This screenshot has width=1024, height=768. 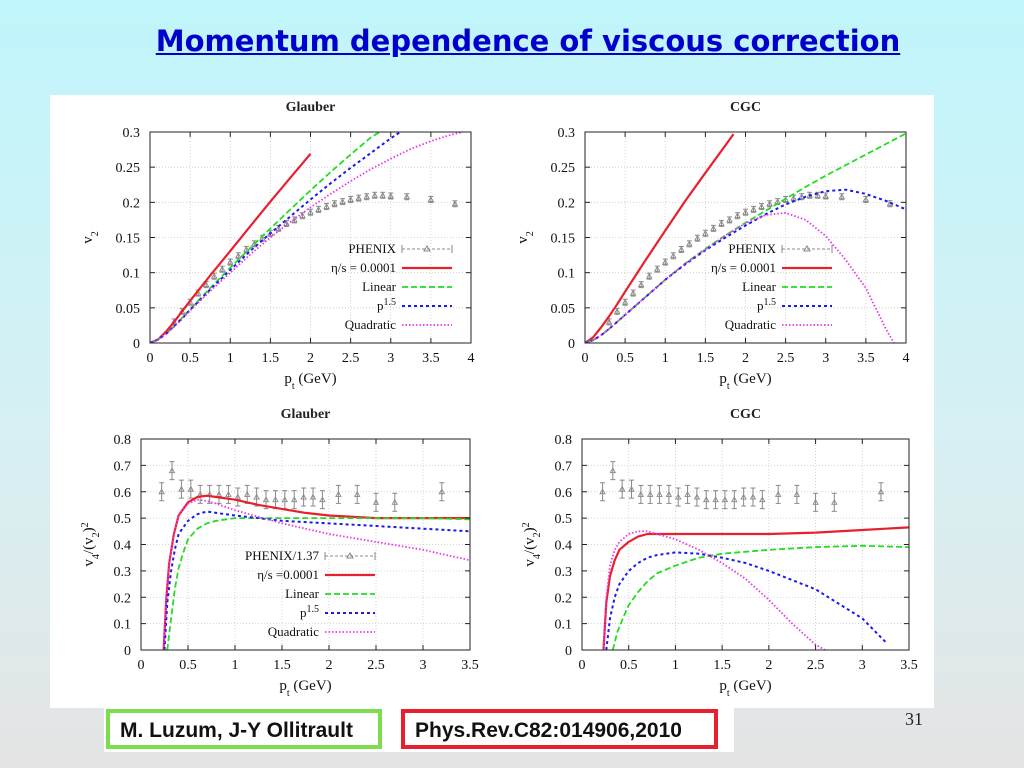 What do you see at coordinates (525, 237) in the screenshot?
I see `y-axis-label: v2​` at bounding box center [525, 237].